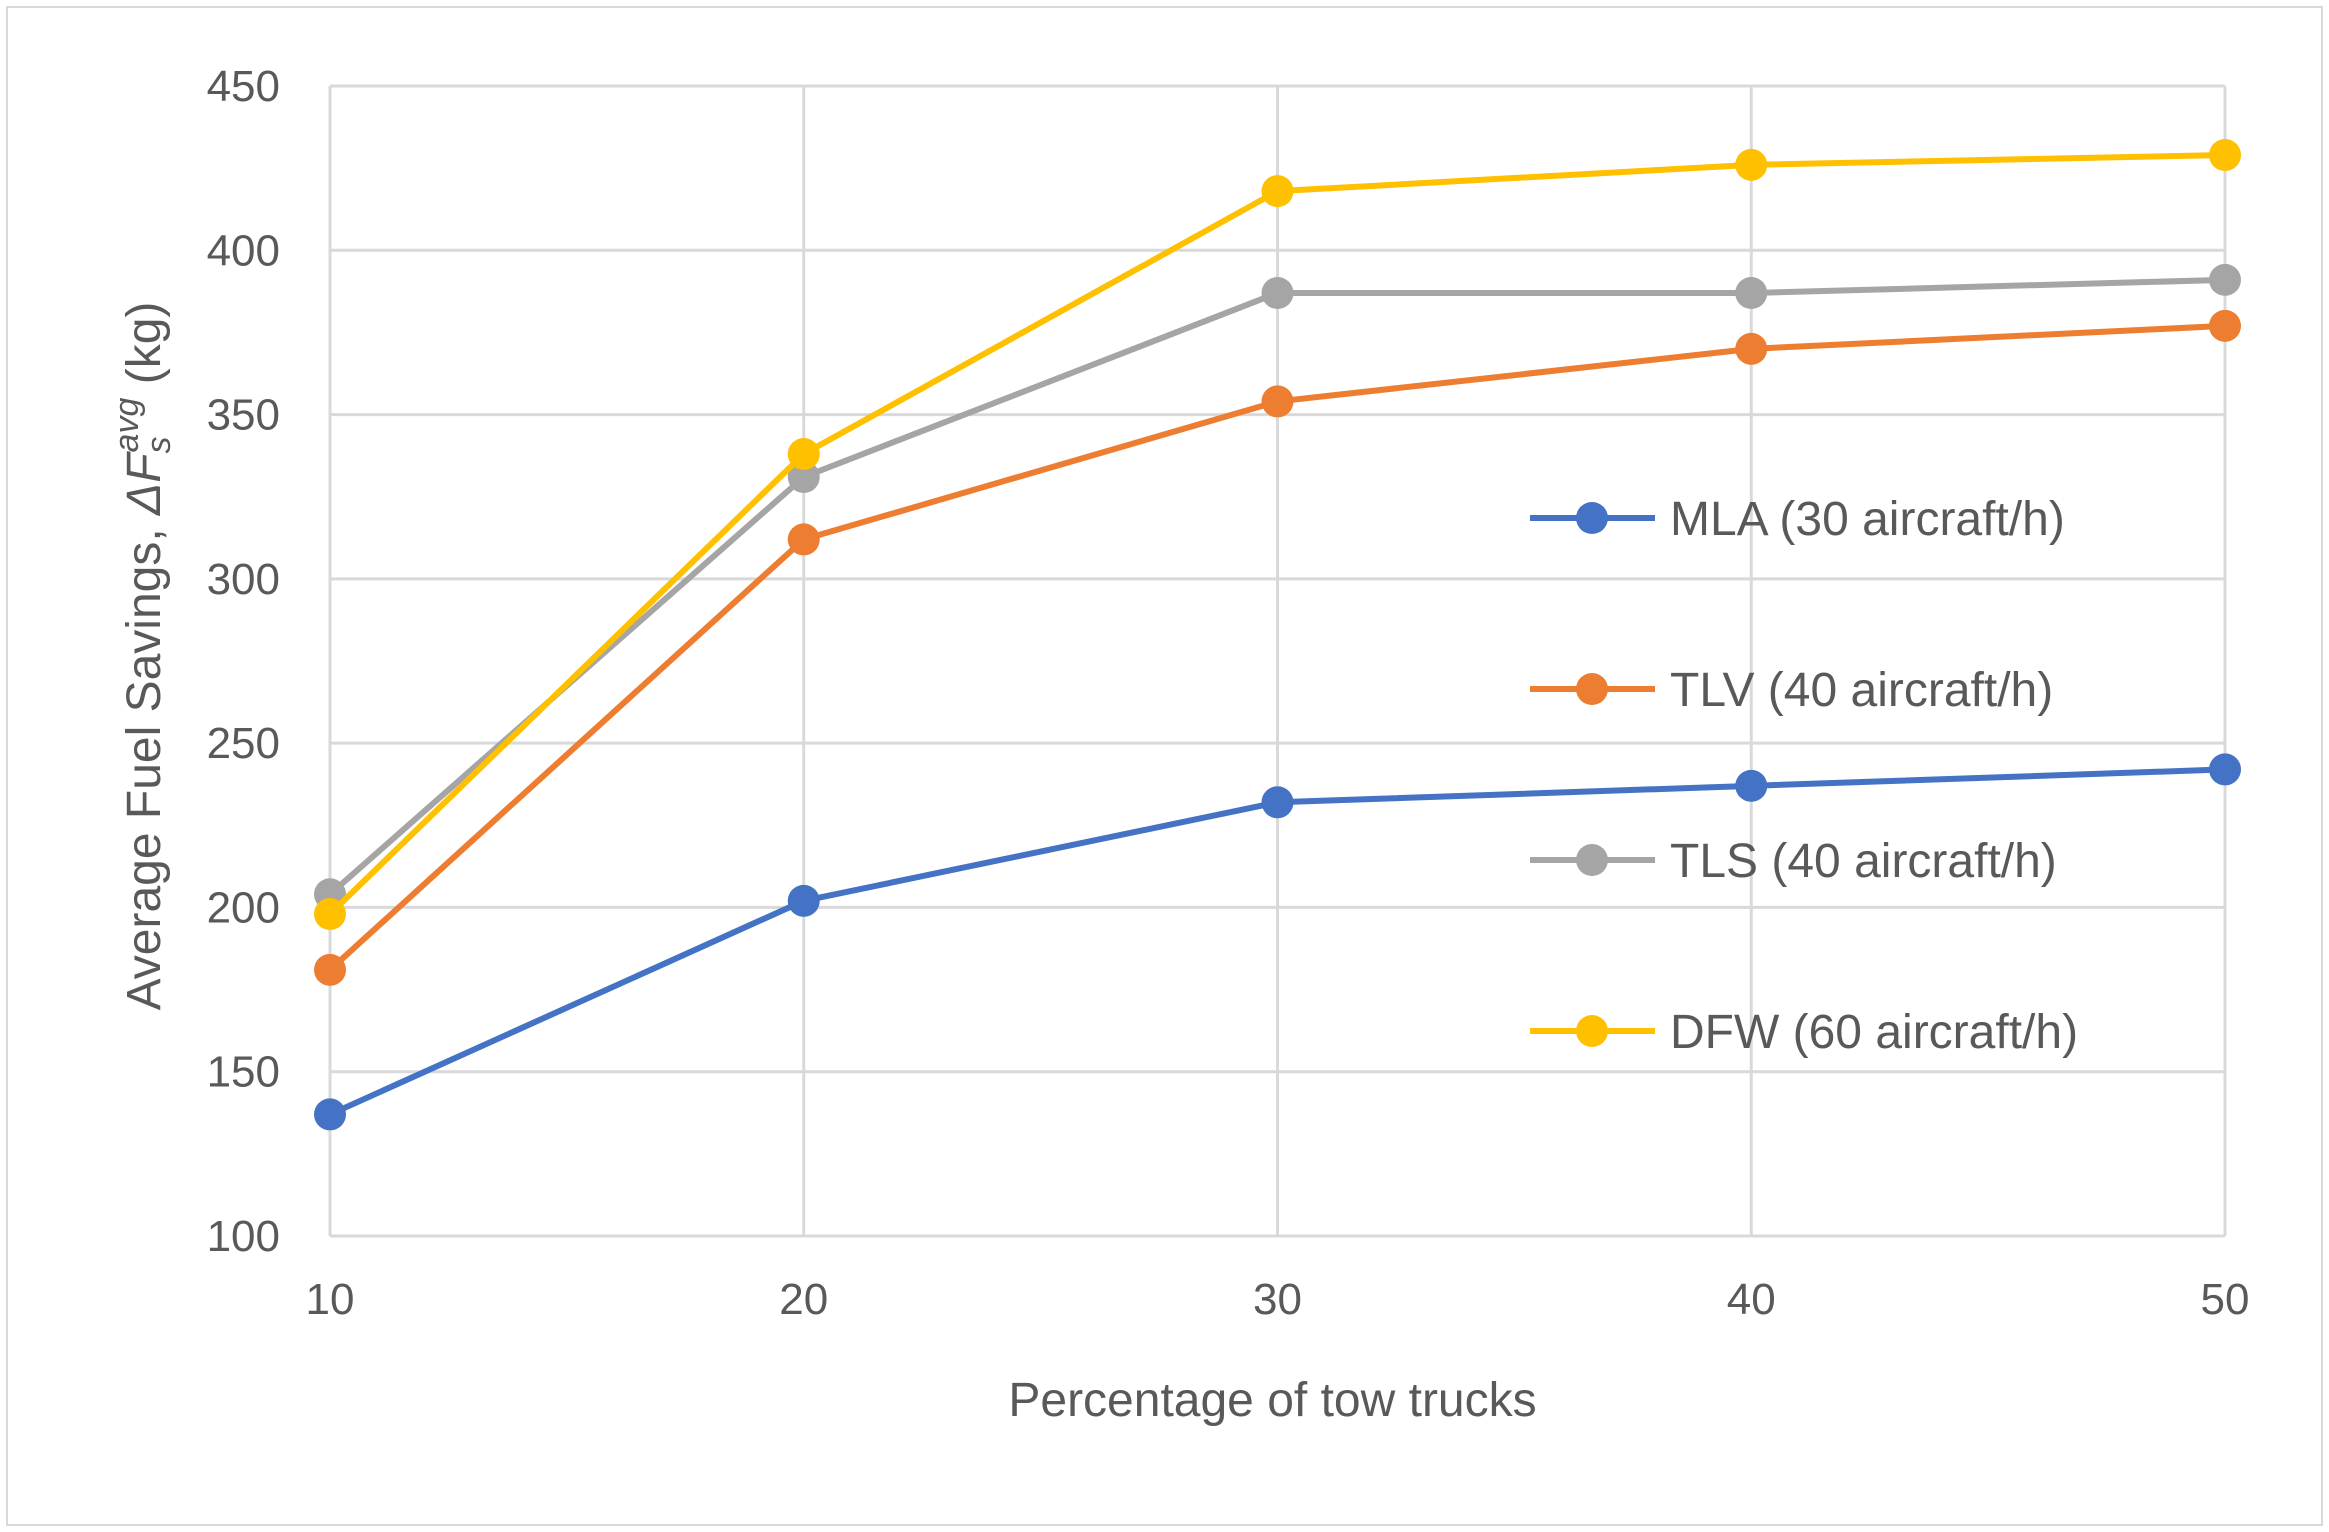 This screenshot has width=2329, height=1532. I want to click on x-axis-title: Percentage of tow trucks, so click(1272, 1400).